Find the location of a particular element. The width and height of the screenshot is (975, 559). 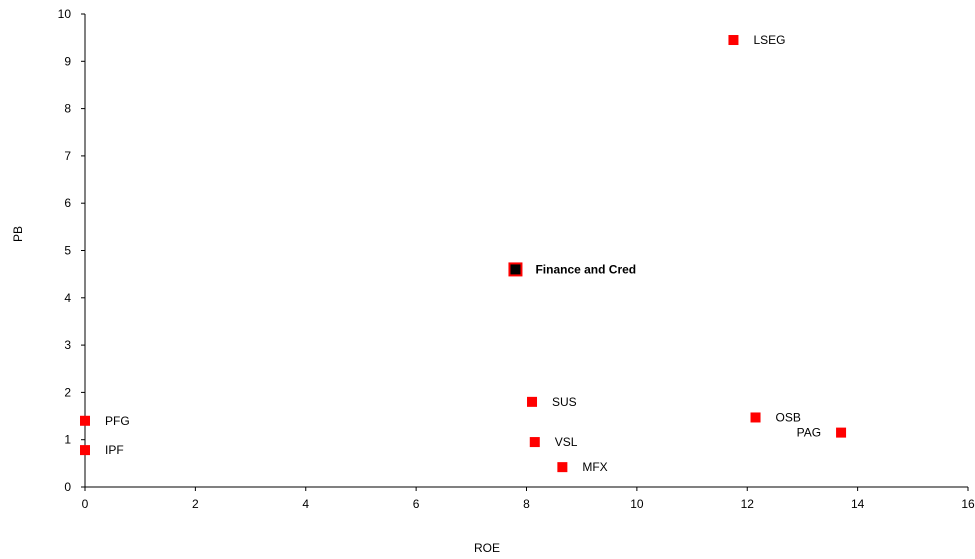

x-tick-label: 12 is located at coordinates (748, 504).